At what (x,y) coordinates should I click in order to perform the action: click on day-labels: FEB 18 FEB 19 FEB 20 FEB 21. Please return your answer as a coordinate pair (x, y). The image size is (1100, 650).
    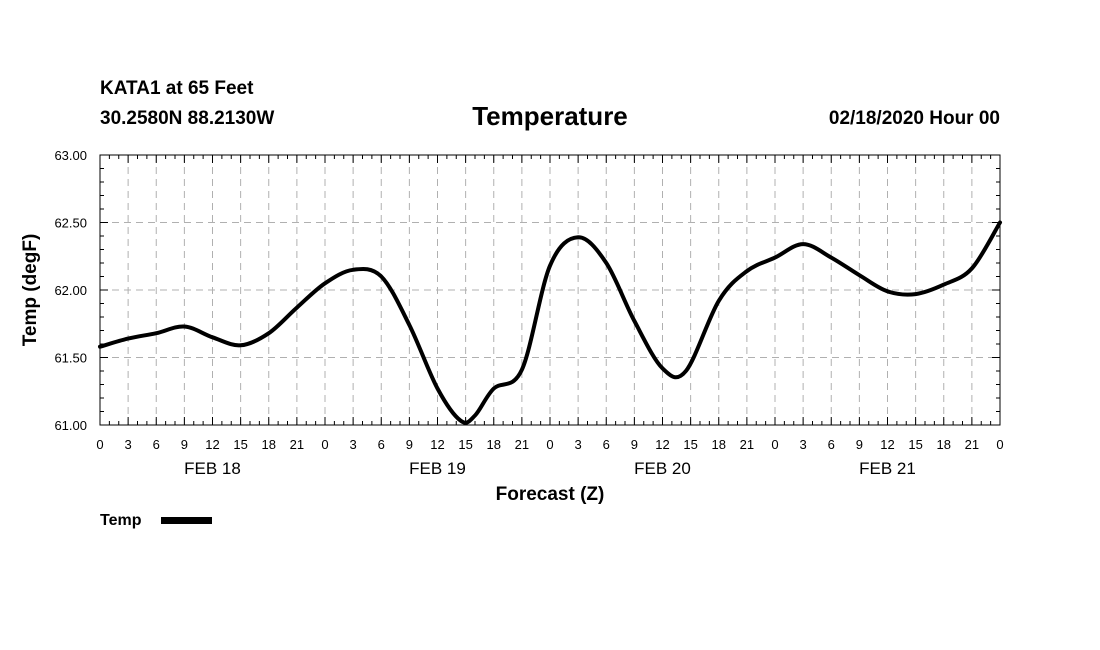
    Looking at the image, I should click on (550, 468).